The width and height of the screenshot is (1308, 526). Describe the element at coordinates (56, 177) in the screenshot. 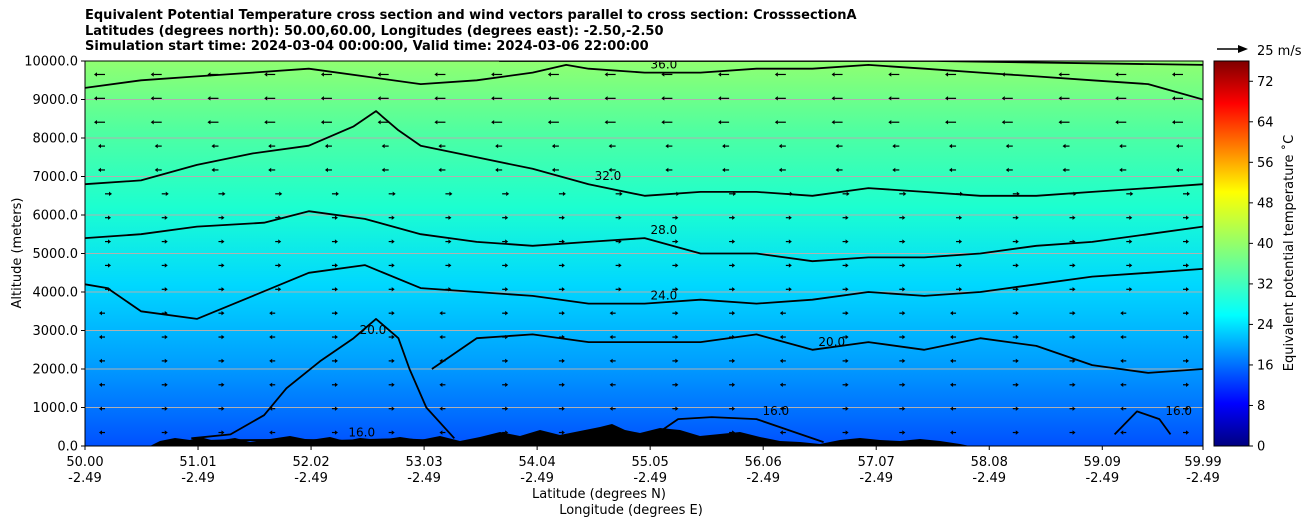

I see `y-tick-label: 7000.0` at that location.